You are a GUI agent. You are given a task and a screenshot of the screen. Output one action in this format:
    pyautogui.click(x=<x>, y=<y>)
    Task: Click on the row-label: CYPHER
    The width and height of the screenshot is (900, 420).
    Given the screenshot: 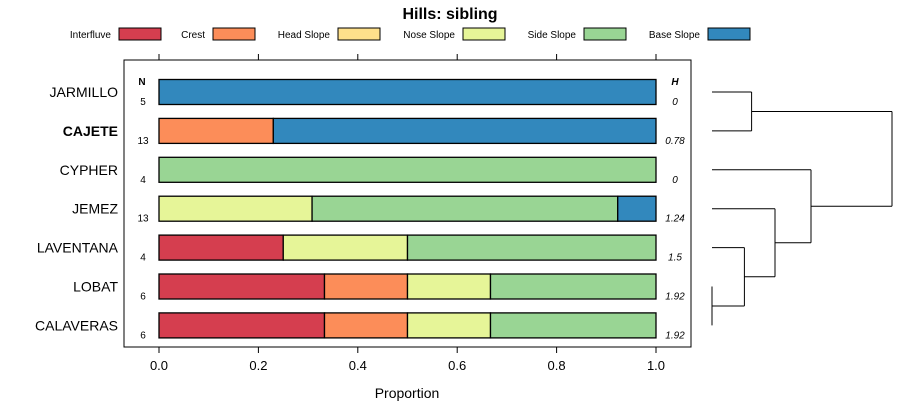 What is the action you would take?
    pyautogui.click(x=89, y=170)
    